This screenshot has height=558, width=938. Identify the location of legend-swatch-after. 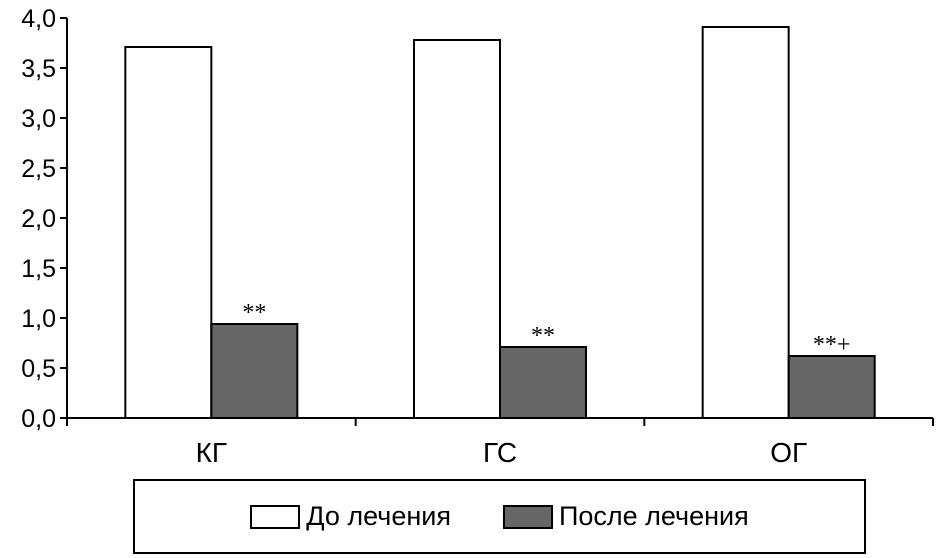
(527, 516).